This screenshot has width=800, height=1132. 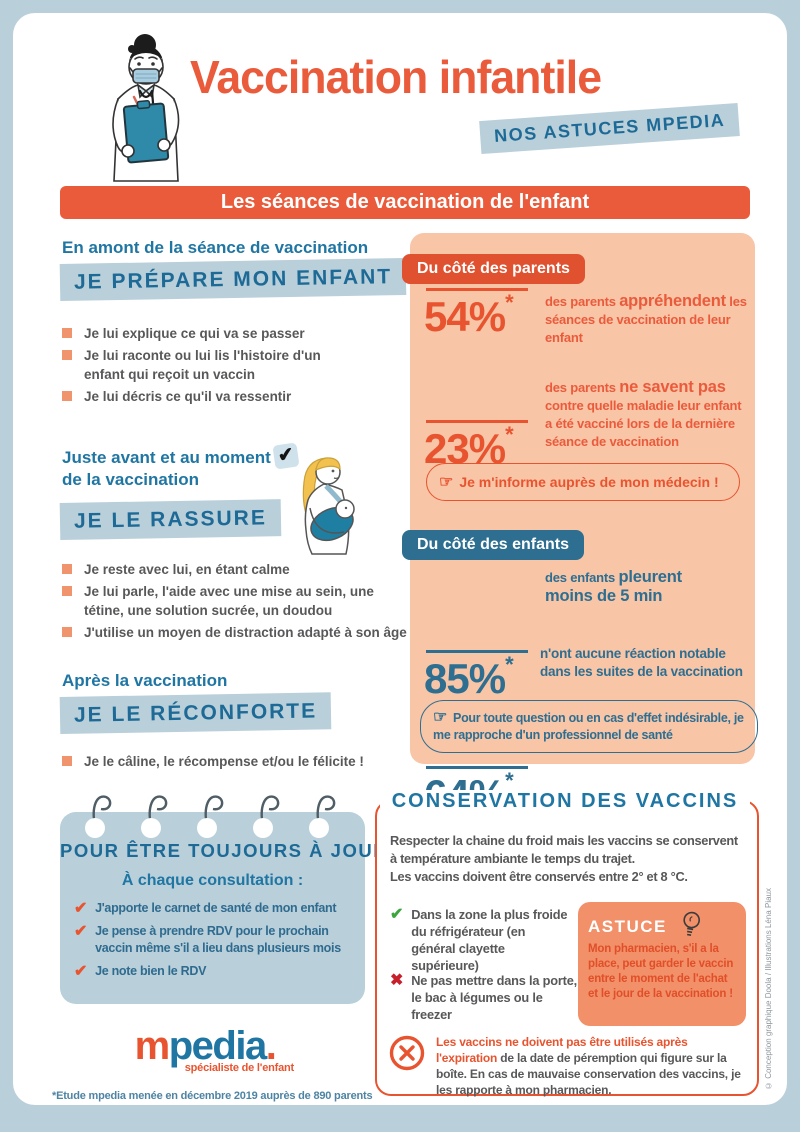 What do you see at coordinates (188, 396) in the screenshot?
I see `bullet-text: Je lui décris ce qu'il va ressentir` at bounding box center [188, 396].